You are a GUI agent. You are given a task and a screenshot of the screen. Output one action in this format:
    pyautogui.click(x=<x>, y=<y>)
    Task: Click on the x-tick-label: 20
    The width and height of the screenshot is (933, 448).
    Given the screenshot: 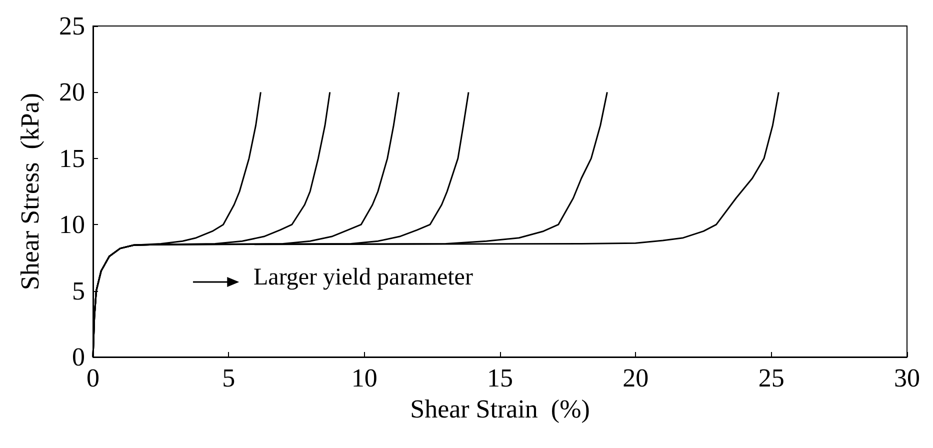 What is the action you would take?
    pyautogui.click(x=635, y=378)
    